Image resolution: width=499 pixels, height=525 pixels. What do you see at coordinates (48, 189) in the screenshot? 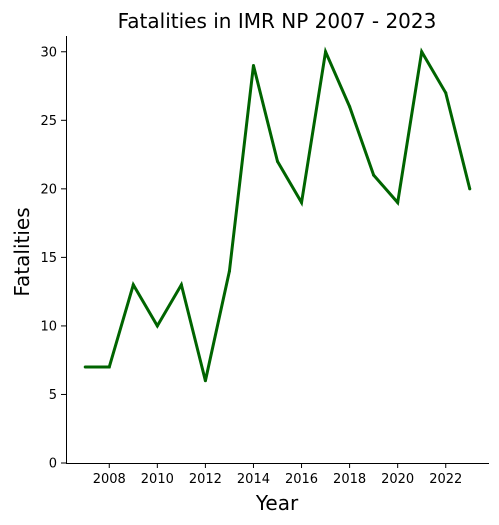
I see `y-tick-label: 20` at bounding box center [48, 189].